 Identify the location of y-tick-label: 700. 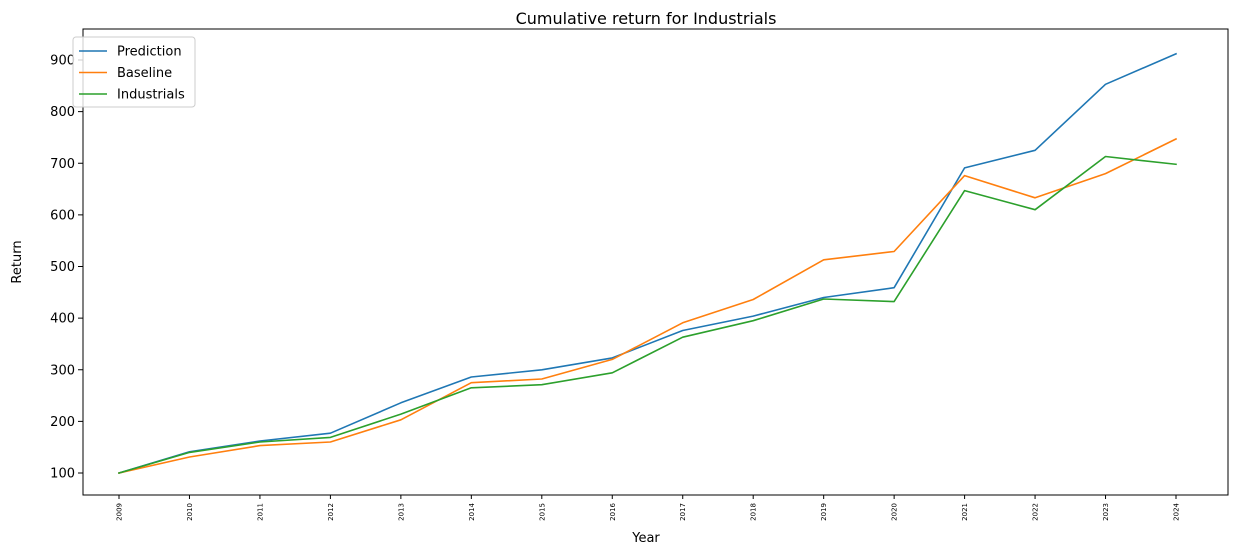
(62, 164).